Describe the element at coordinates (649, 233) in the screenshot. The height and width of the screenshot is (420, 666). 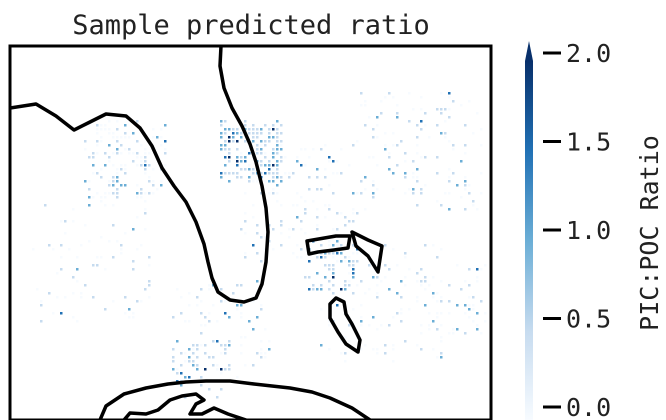
I see `colorbar-label: PIC:POC Ratio` at that location.